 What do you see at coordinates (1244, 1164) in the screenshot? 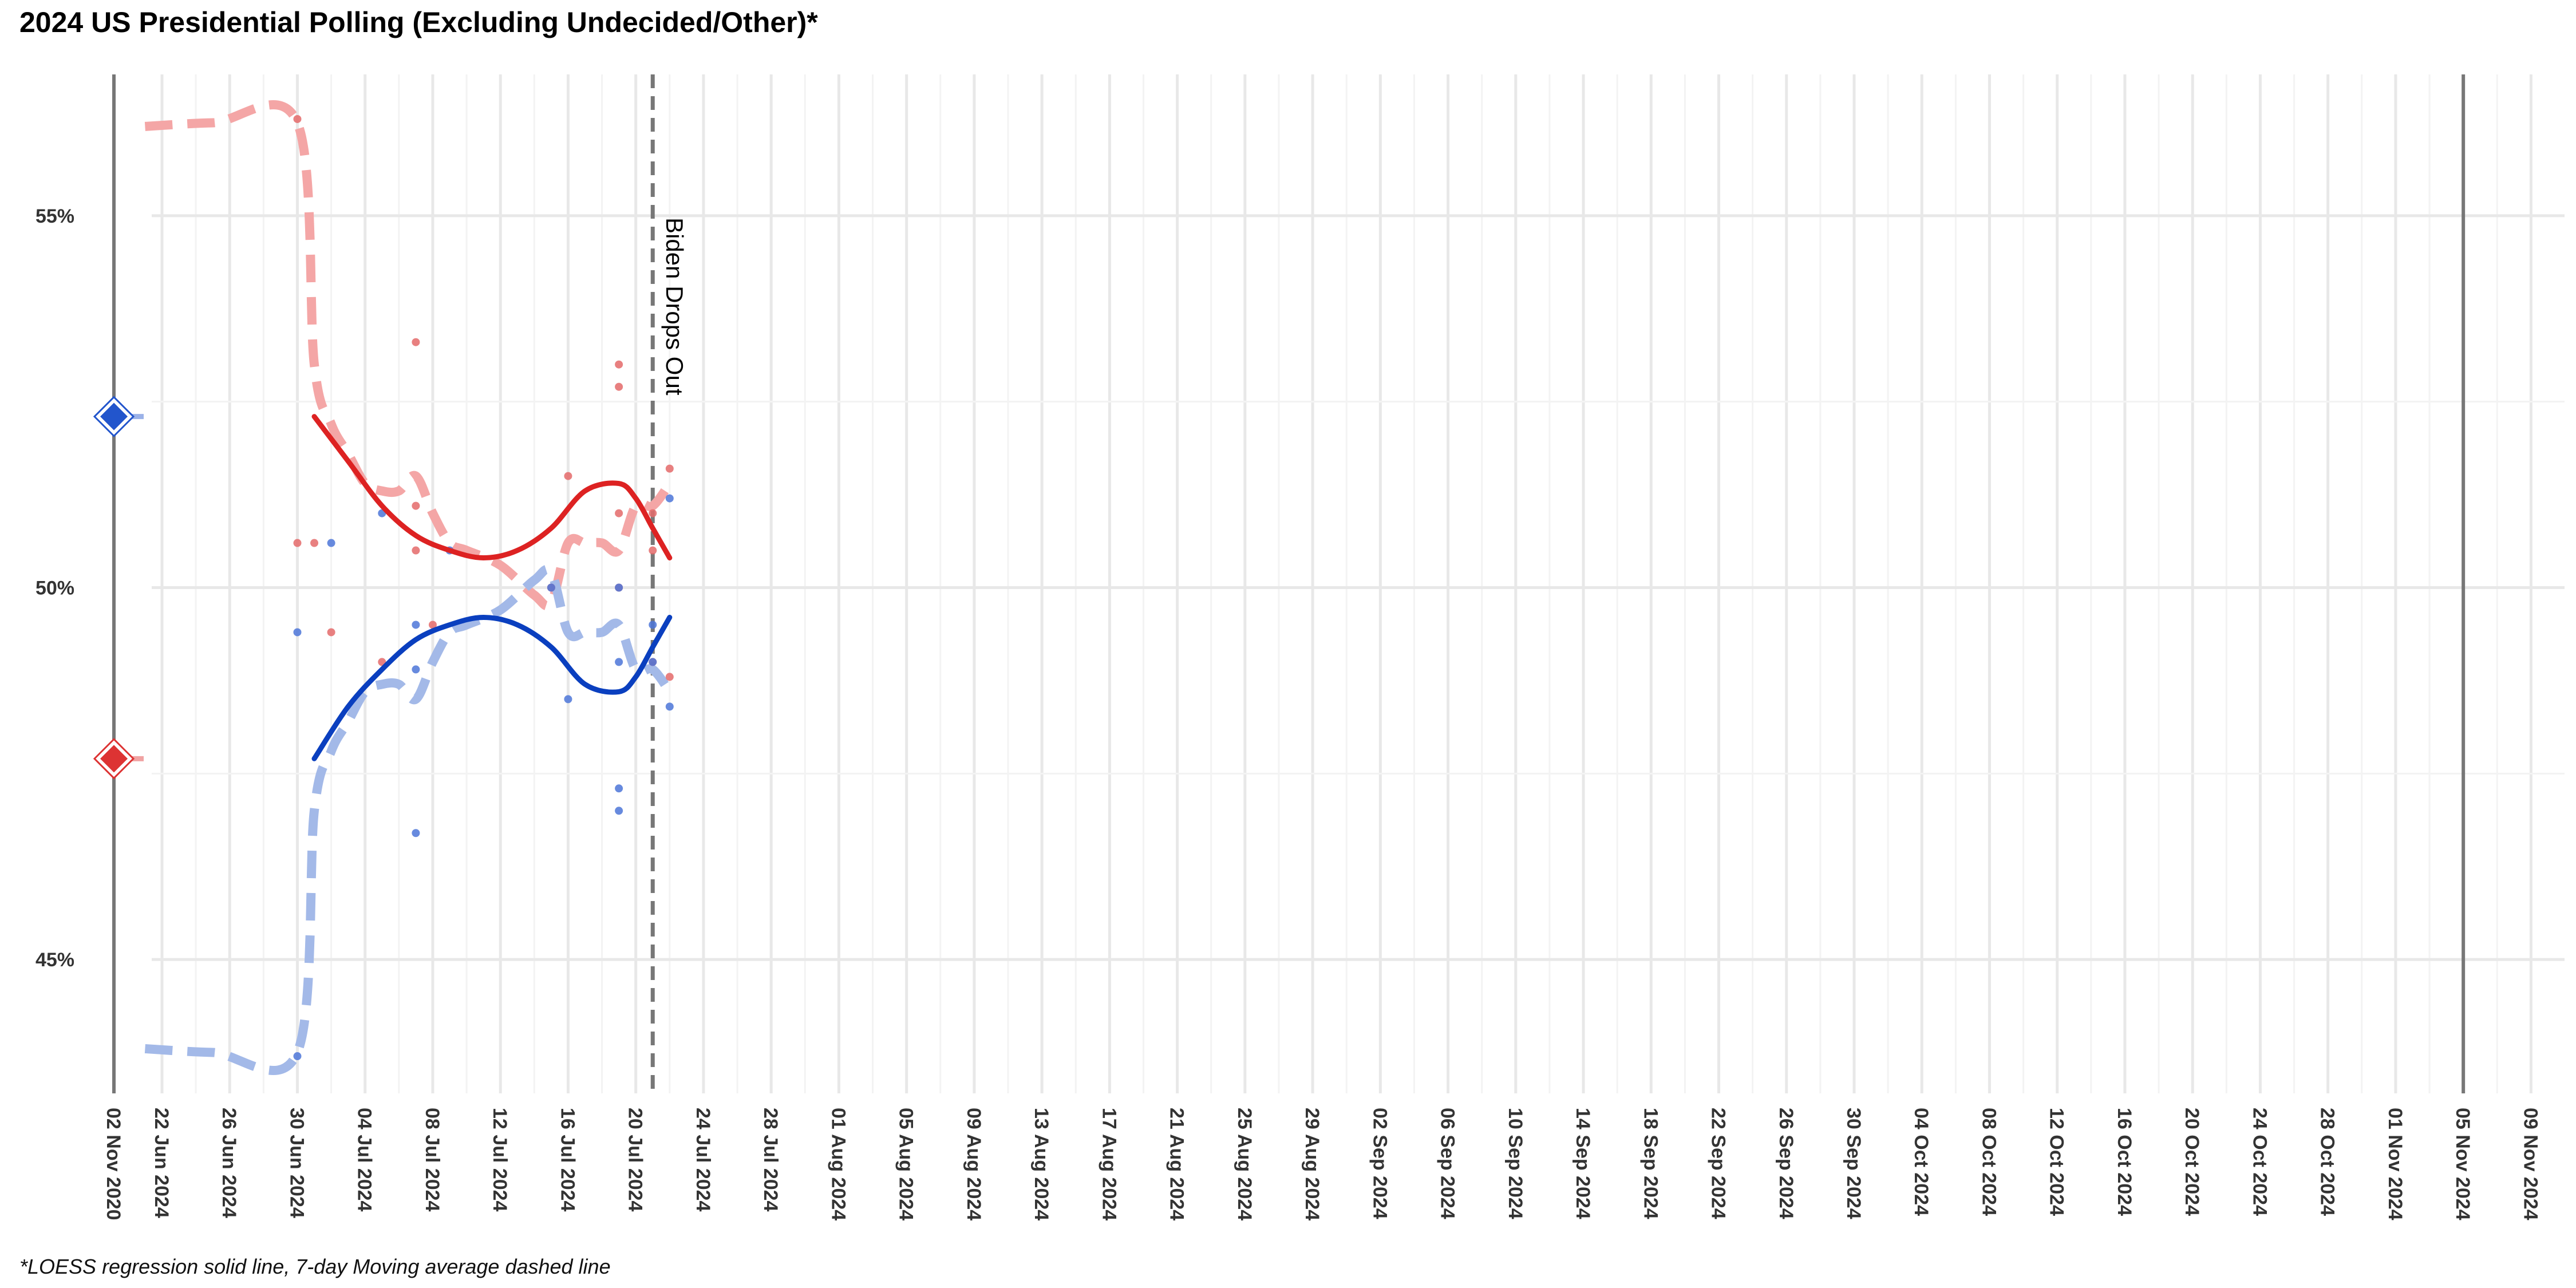
I see `x-tick-label: 25 Aug 2024` at bounding box center [1244, 1164].